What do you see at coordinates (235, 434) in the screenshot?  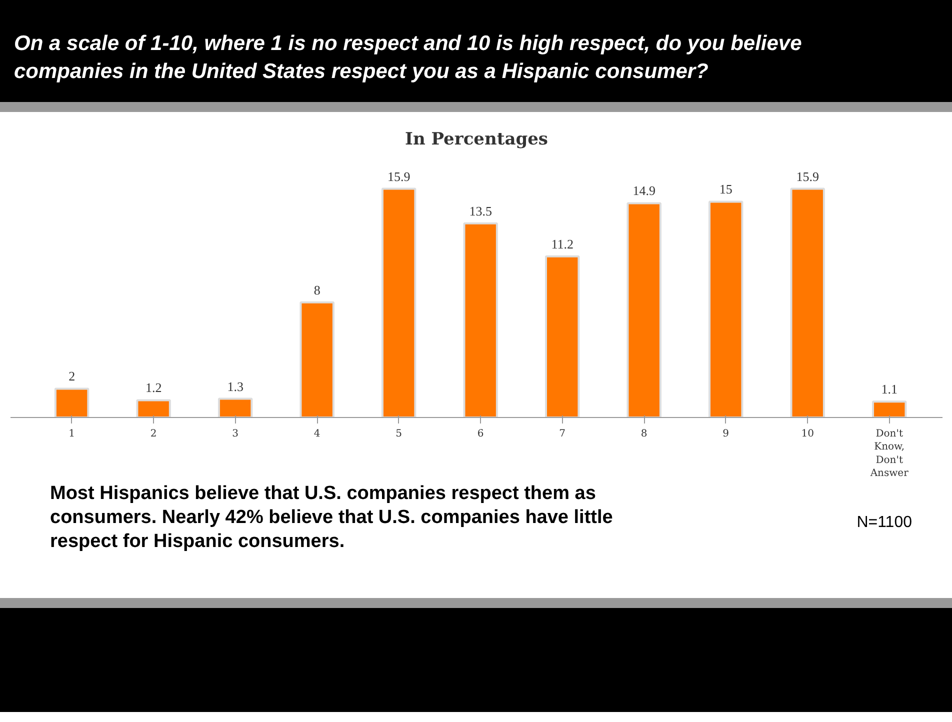 I see `x-tick-label: 3` at bounding box center [235, 434].